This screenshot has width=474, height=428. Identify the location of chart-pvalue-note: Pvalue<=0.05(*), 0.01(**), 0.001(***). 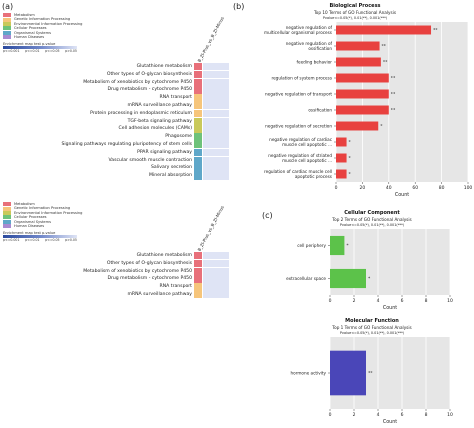
(372, 333).